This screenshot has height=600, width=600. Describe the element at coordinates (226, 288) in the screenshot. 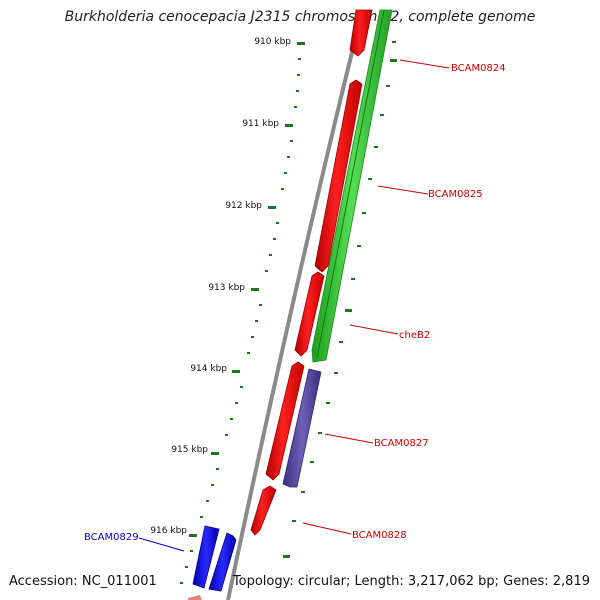

I see `ruler-label: 913 kbp` at that location.